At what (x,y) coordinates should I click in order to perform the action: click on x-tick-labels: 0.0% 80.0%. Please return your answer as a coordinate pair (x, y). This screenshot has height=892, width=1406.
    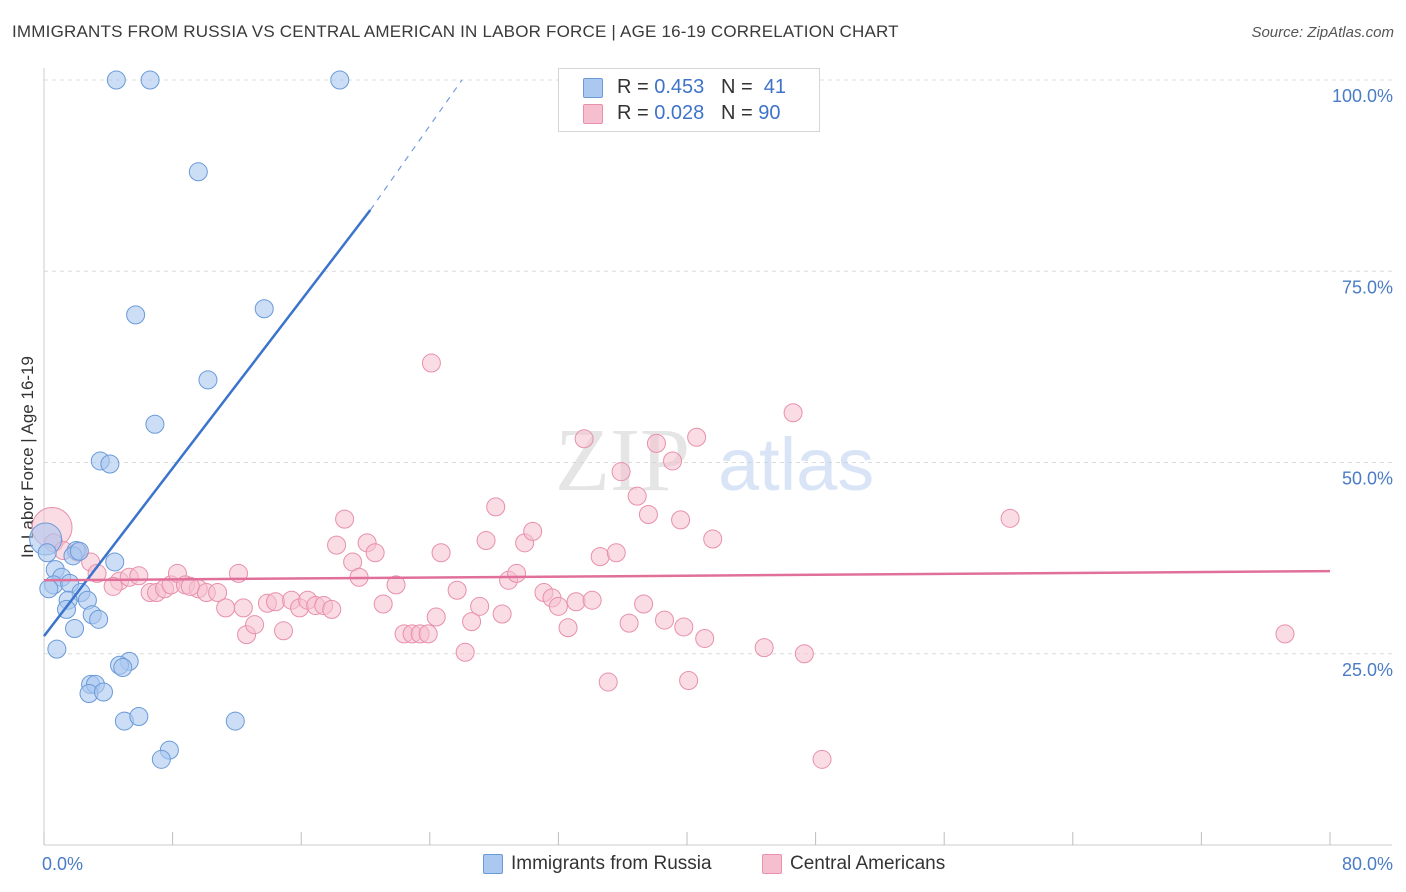
    Looking at the image, I should click on (717, 864).